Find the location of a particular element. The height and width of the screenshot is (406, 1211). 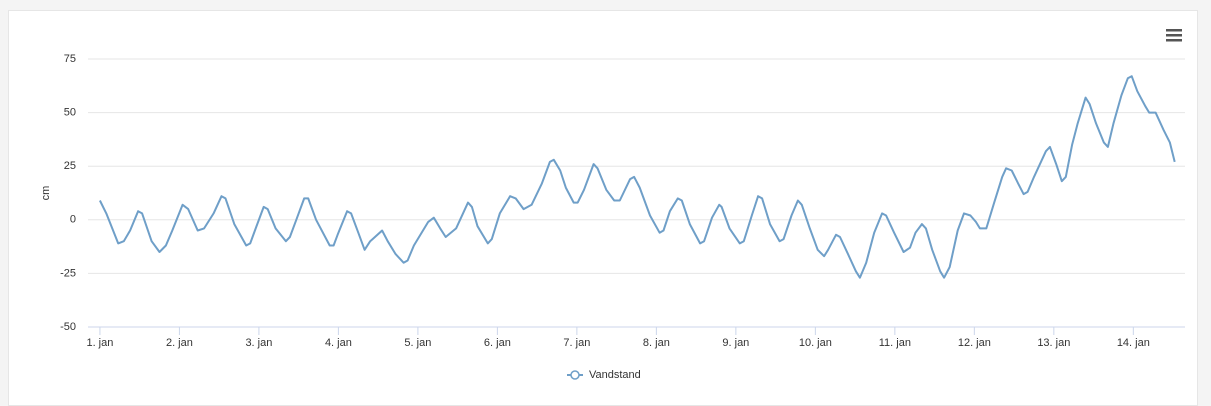

x-tick-label: 14. jan is located at coordinates (1133, 343).